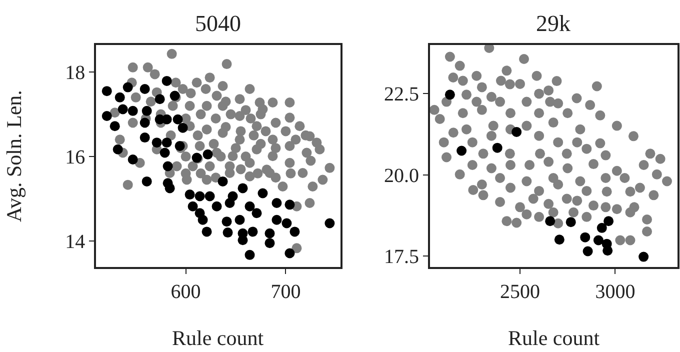 The width and height of the screenshot is (680, 352). What do you see at coordinates (285, 291) in the screenshot?
I see `x-tick-label: 700` at bounding box center [285, 291].